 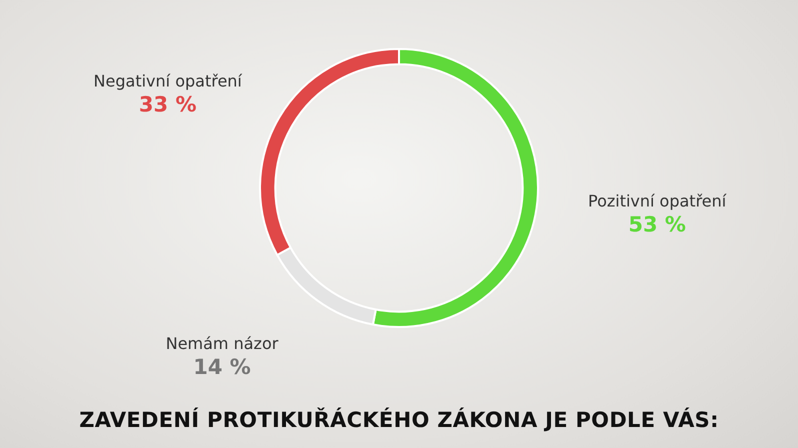 I want to click on text: ZAVEDENÍ PROTIKUŘÁCKÉHO ZÁKONA JE PODLE VÁS:, so click(x=399, y=420).